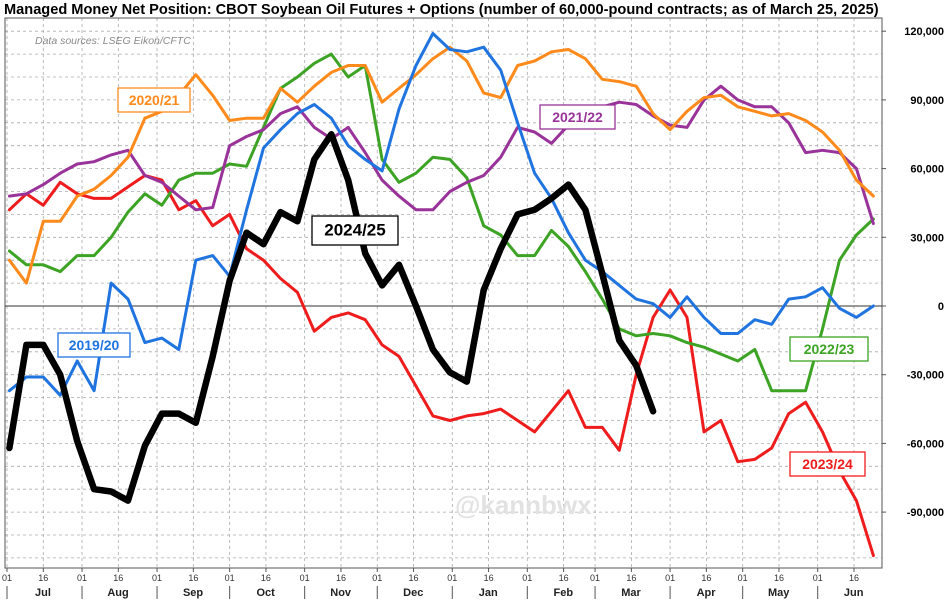  I want to click on y-tick-label: 0, so click(941, 307).